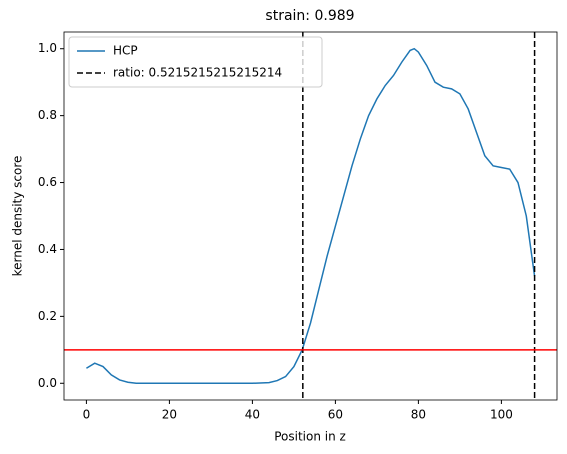 The width and height of the screenshot is (567, 454). What do you see at coordinates (18, 216) in the screenshot?
I see `y-axis-label: kernel density score` at bounding box center [18, 216].